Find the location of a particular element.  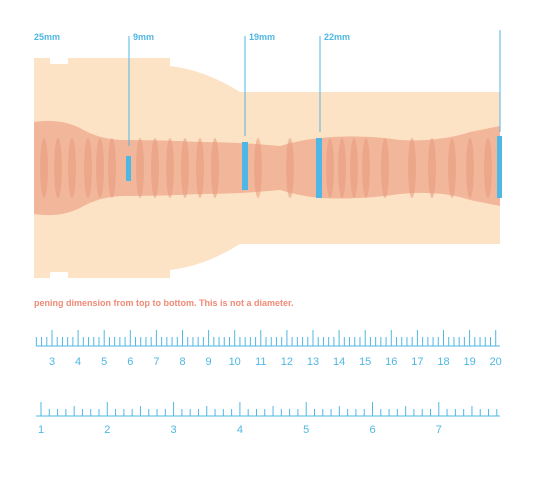

ruler-cm-number: 11 is located at coordinates (261, 362).